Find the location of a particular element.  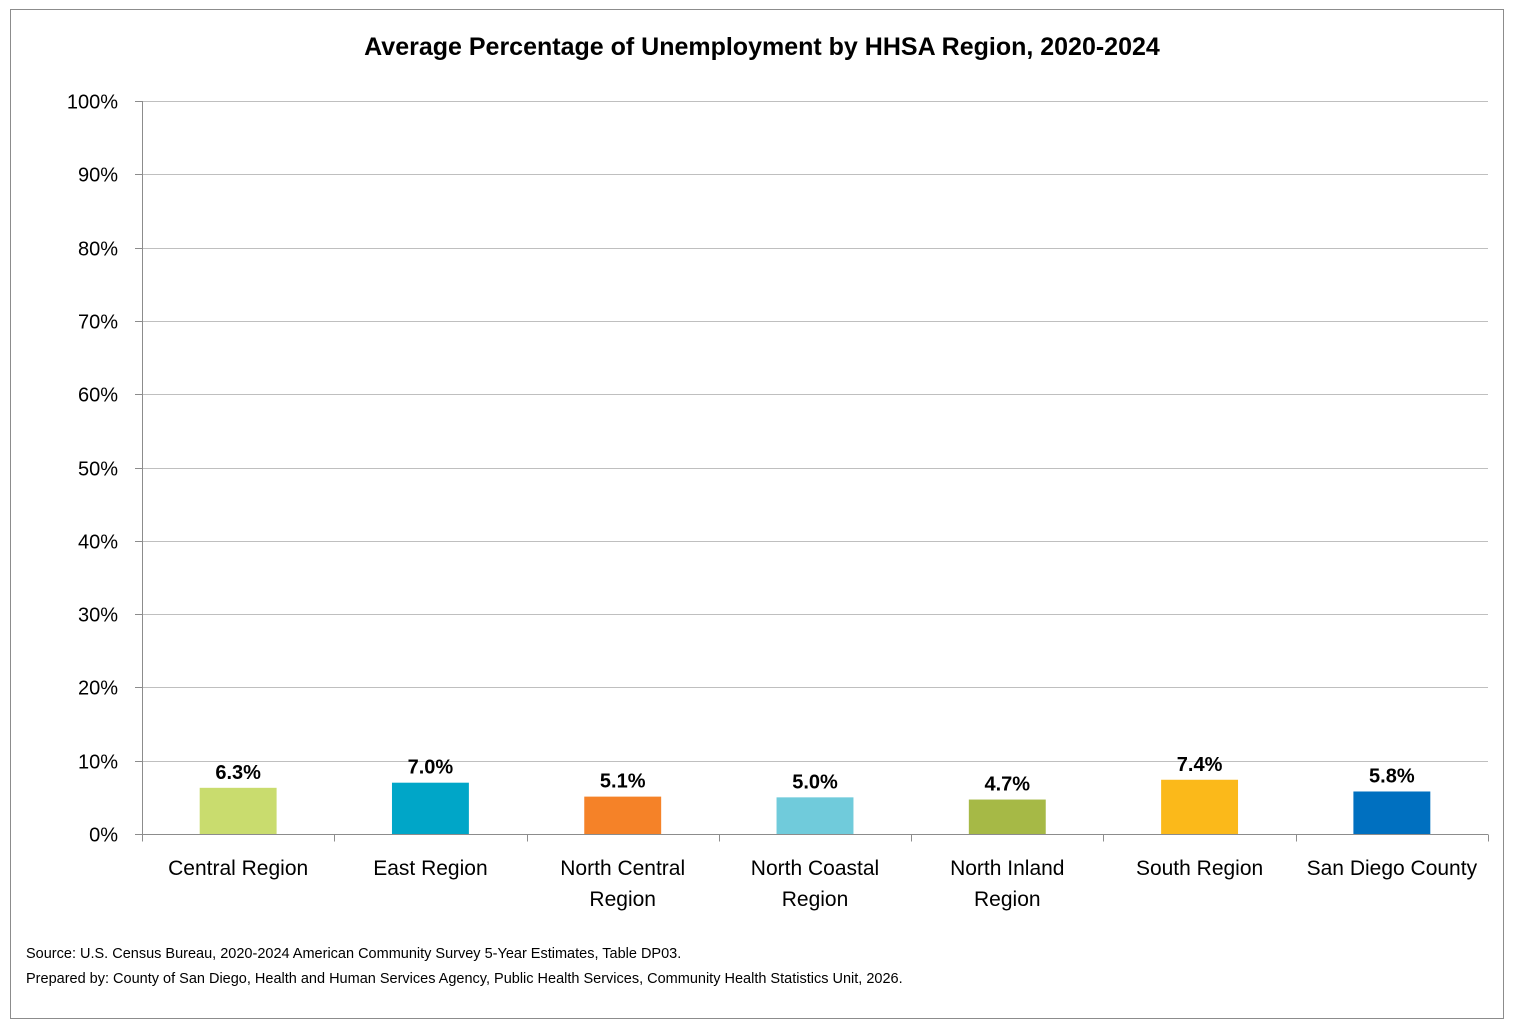

x-tick-label: South Region is located at coordinates (1199, 868).